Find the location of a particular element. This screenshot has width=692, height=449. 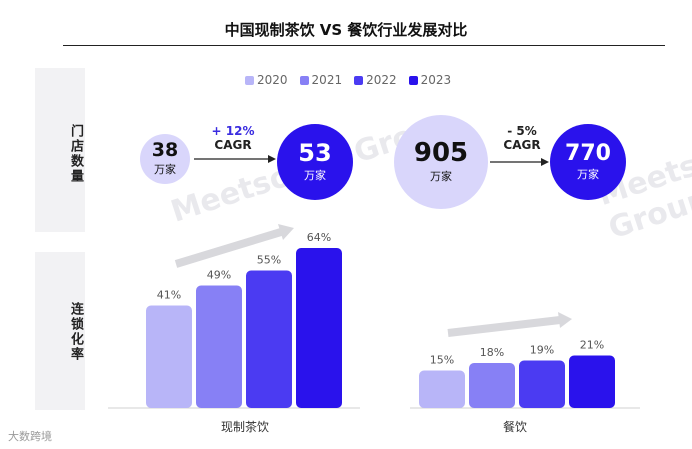

chain-rate-side-panel: 连锁化率 is located at coordinates (60, 331).